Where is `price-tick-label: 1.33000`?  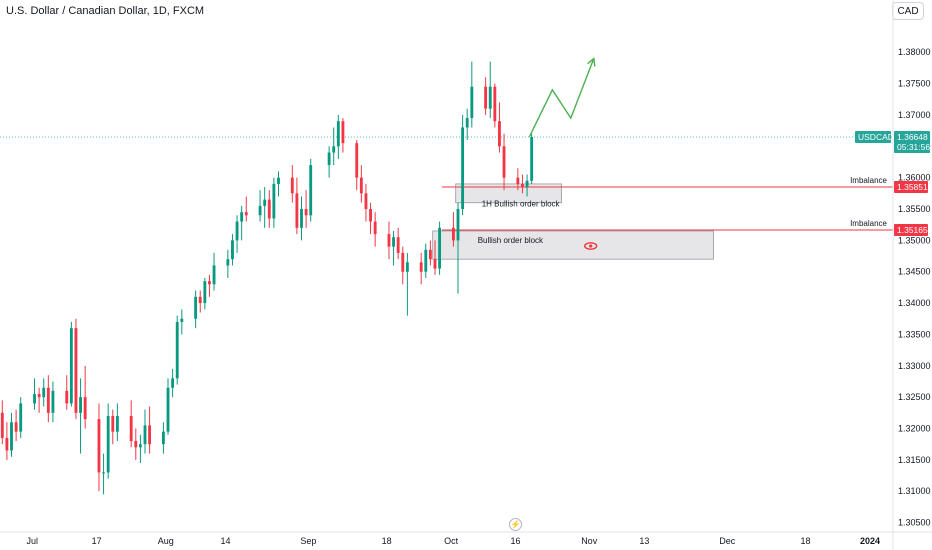
price-tick-label: 1.33000 is located at coordinates (914, 366).